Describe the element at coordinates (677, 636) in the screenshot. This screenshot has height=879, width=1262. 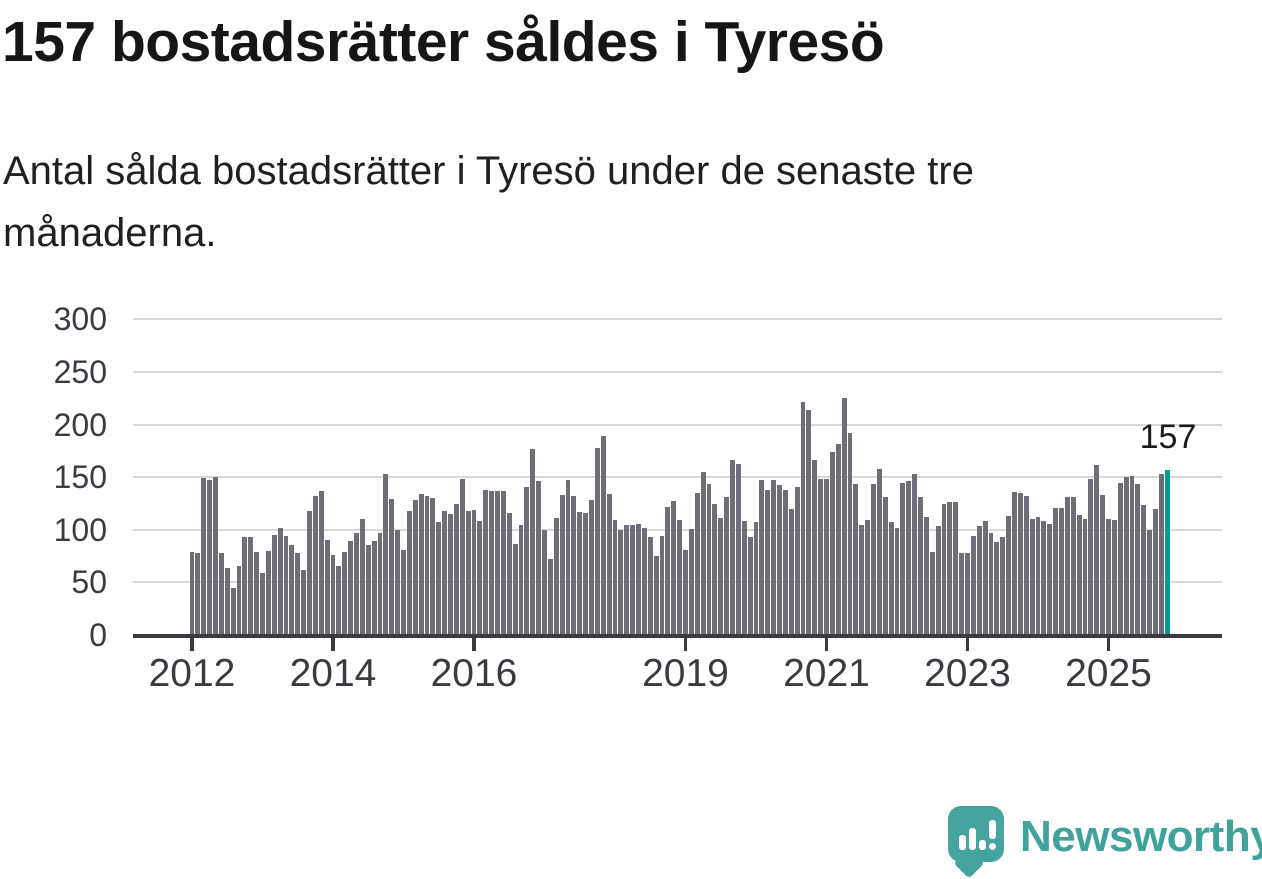
I see `x-axis-line` at that location.